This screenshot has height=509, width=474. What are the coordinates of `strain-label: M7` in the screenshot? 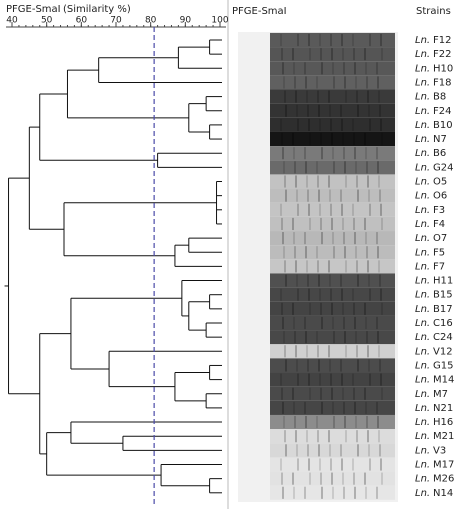 It's located at (440, 394).